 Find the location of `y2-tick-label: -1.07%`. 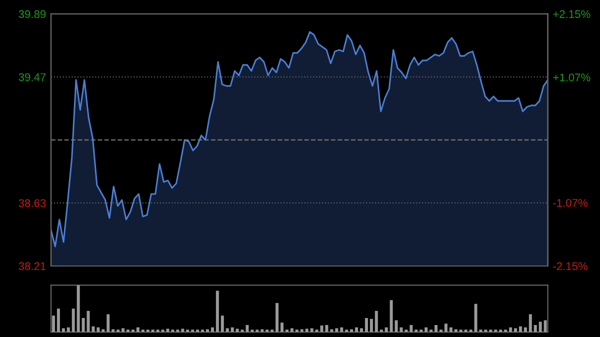

y2-tick-label: -1.07% is located at coordinates (570, 202).